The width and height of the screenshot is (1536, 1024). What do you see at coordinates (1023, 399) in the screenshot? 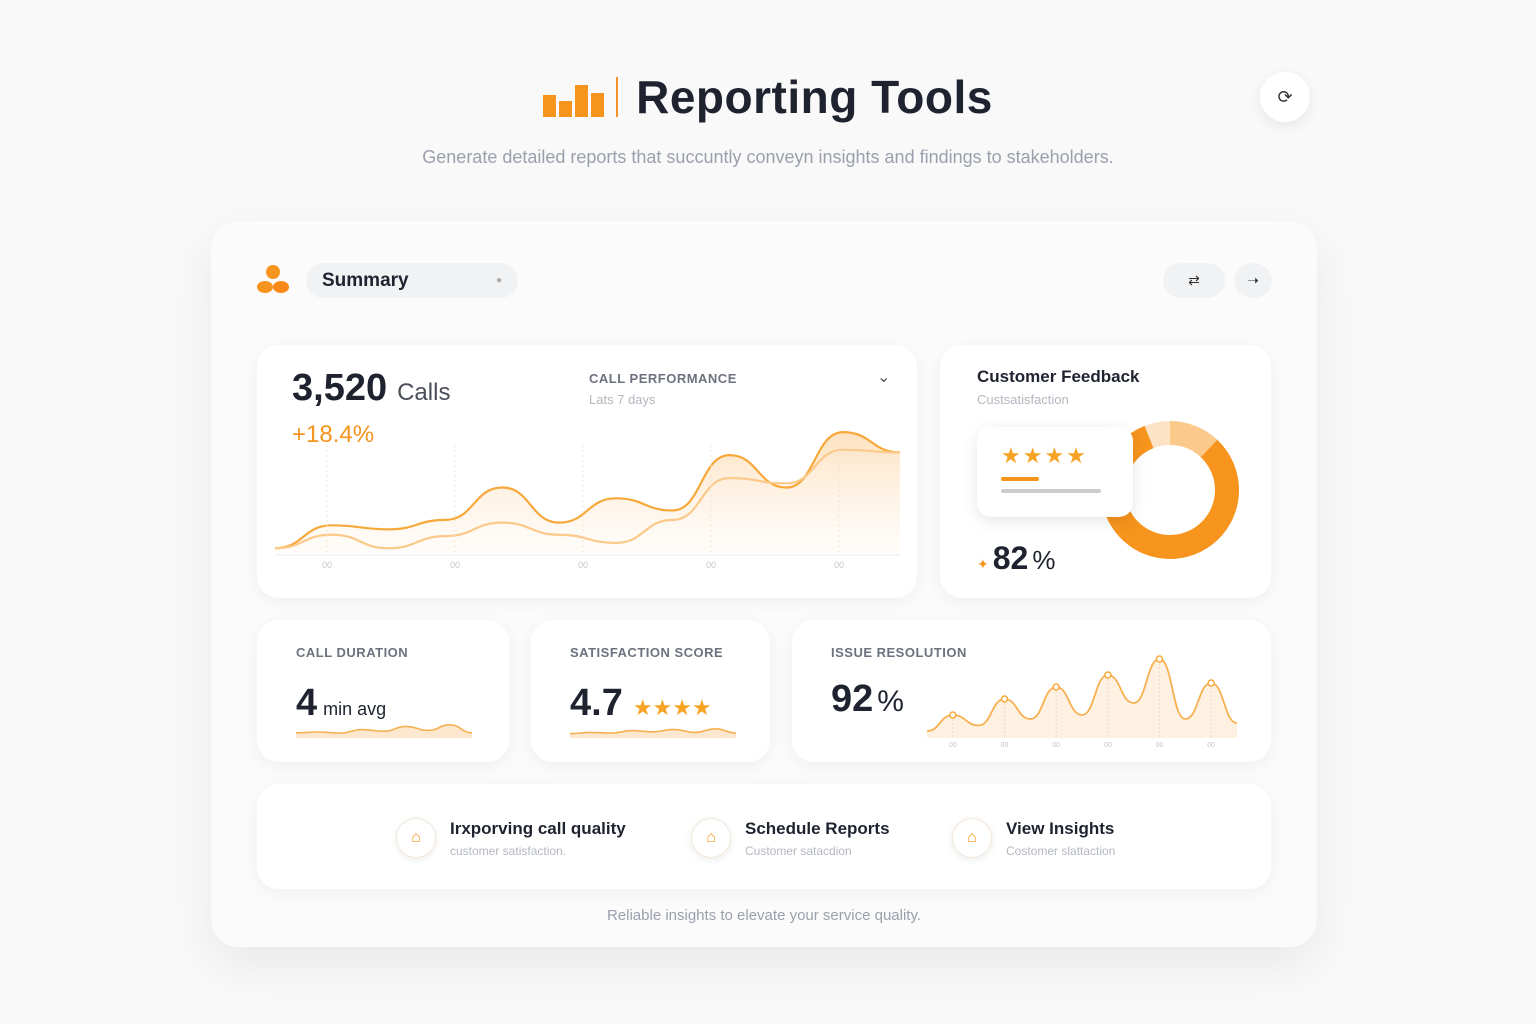
I see `feedback-subtitle: Custsatisfaction` at bounding box center [1023, 399].